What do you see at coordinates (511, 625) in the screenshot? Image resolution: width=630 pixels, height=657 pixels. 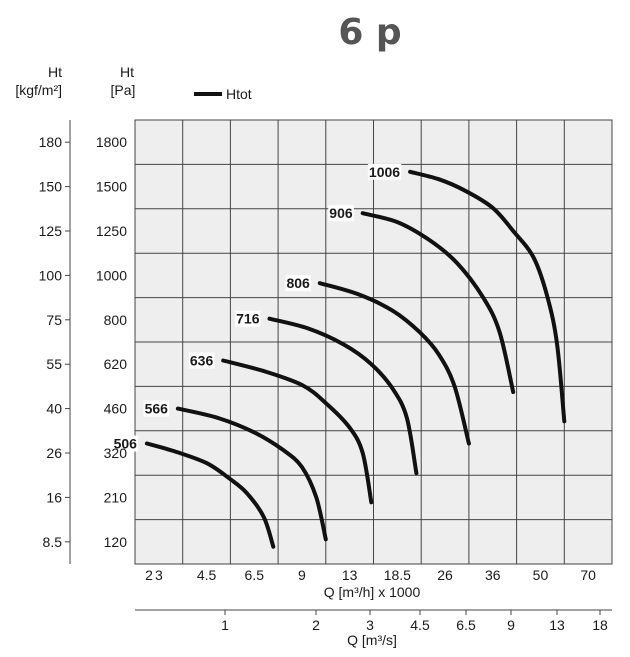 I see `x-tick-label-qs: 9` at bounding box center [511, 625].